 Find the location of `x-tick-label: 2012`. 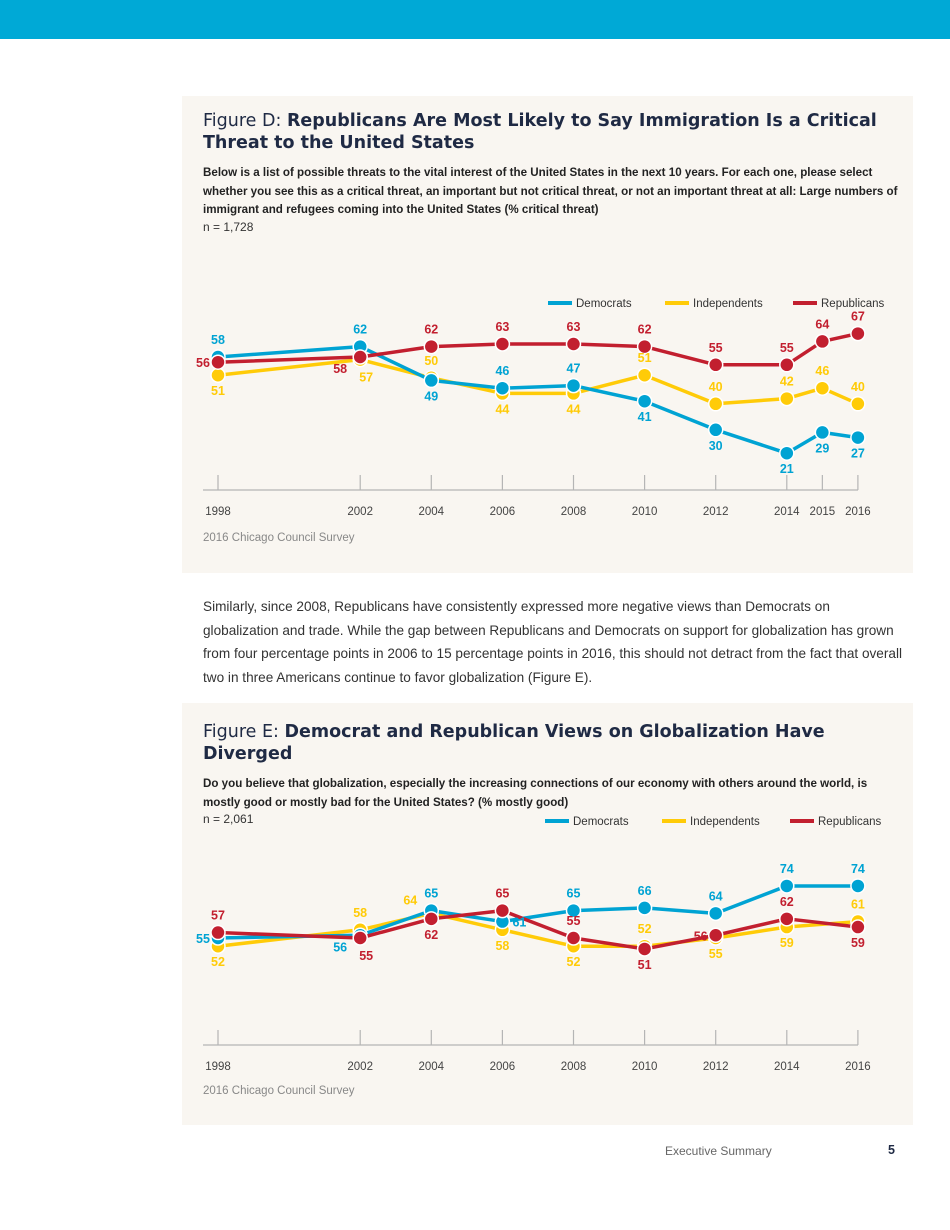

x-tick-label: 2012 is located at coordinates (716, 512).